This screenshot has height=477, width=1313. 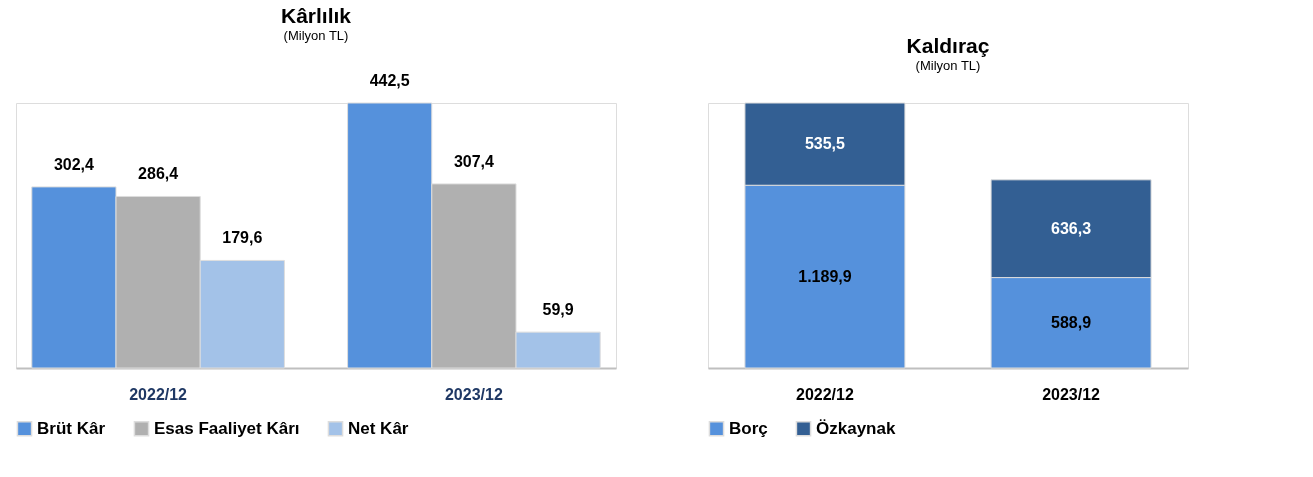 I want to click on data-label: 535,5, so click(x=825, y=144).